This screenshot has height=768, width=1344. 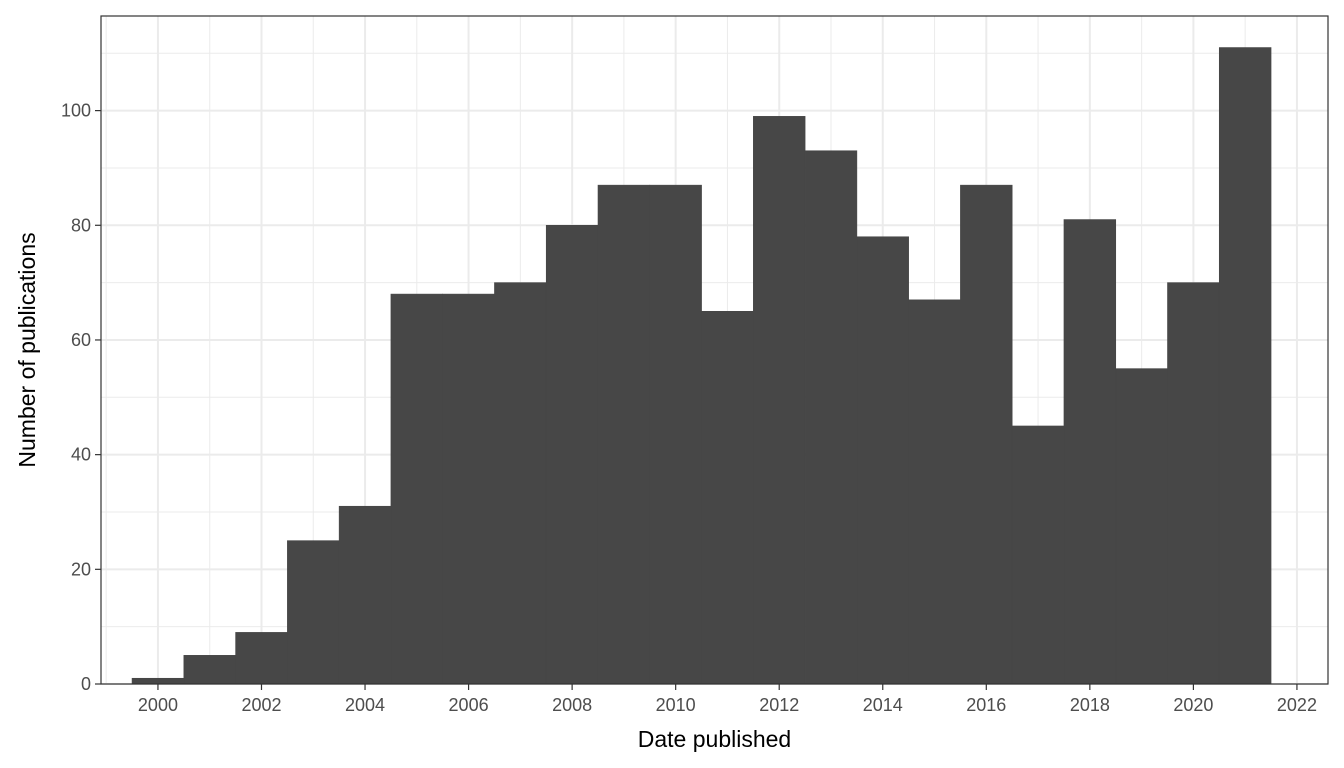 I want to click on y-tick-label: 20, so click(x=81, y=569).